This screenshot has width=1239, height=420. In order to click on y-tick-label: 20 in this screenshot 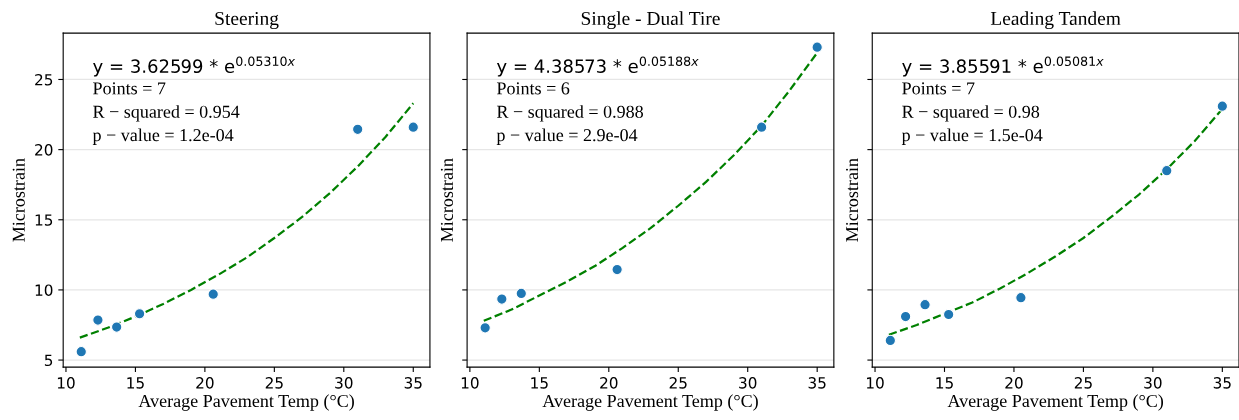, I will do `click(44, 150)`.